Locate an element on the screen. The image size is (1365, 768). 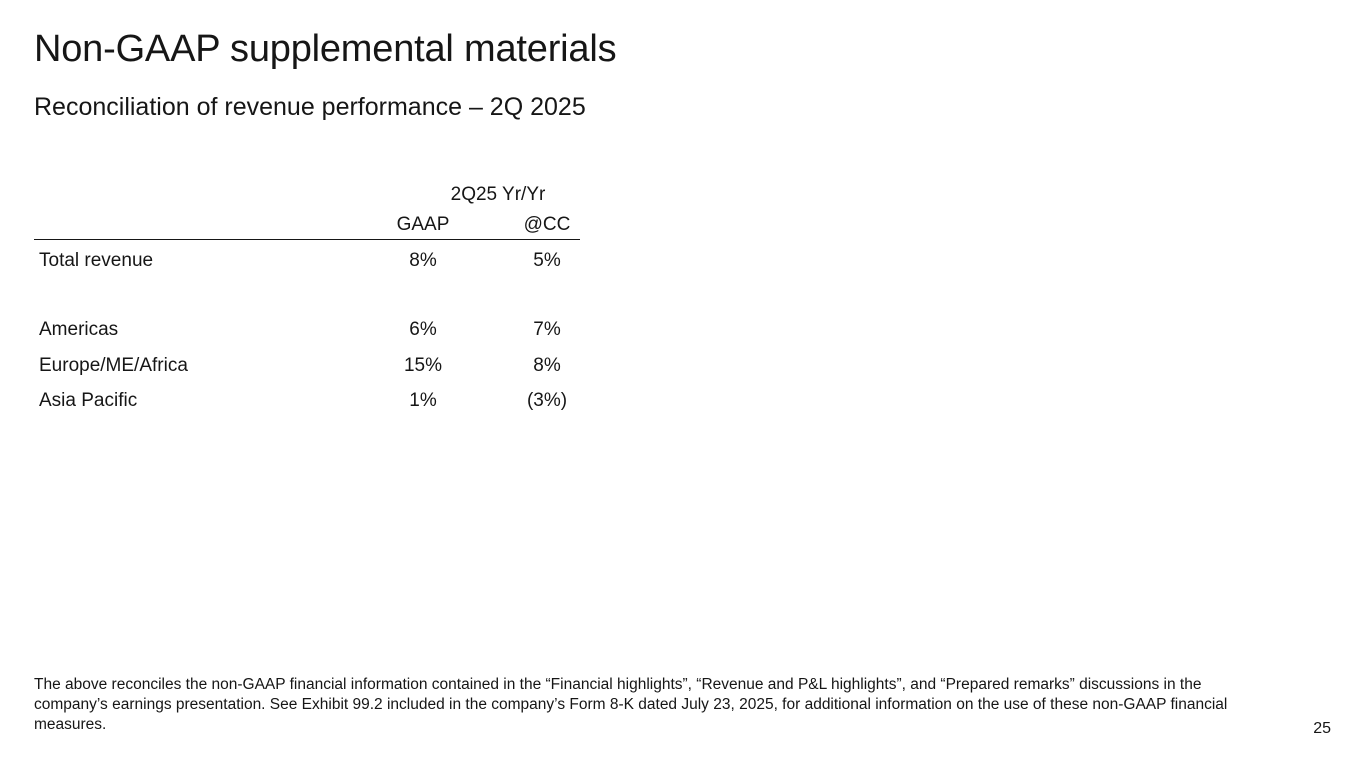
table-row-europe-me-africa: Europe/ME/Africa 15% 8% is located at coordinates (307, 368).